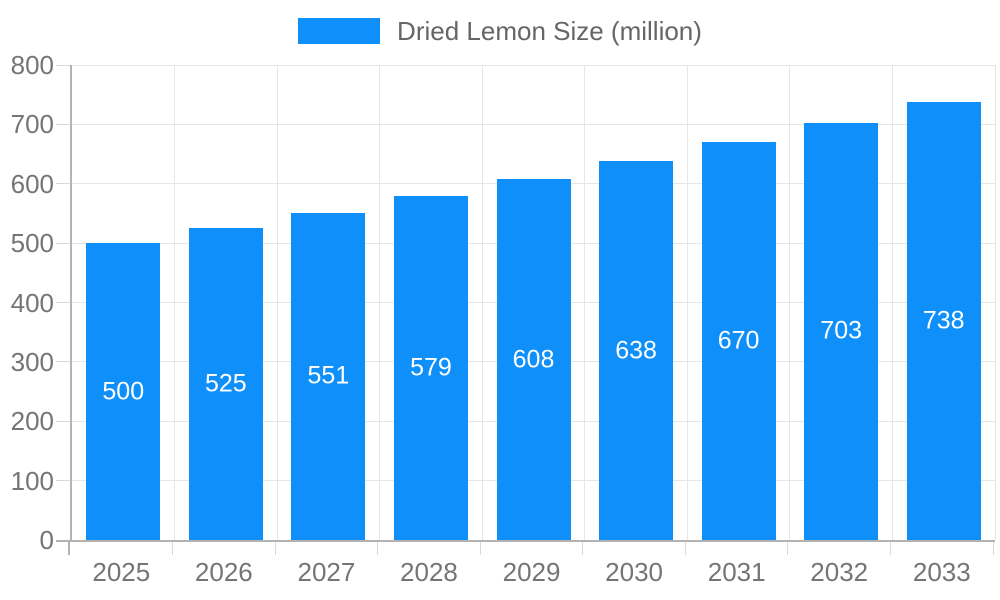 This screenshot has height=600, width=1000. Describe the element at coordinates (326, 572) in the screenshot. I see `x-axis-tick-label: 2027` at that location.